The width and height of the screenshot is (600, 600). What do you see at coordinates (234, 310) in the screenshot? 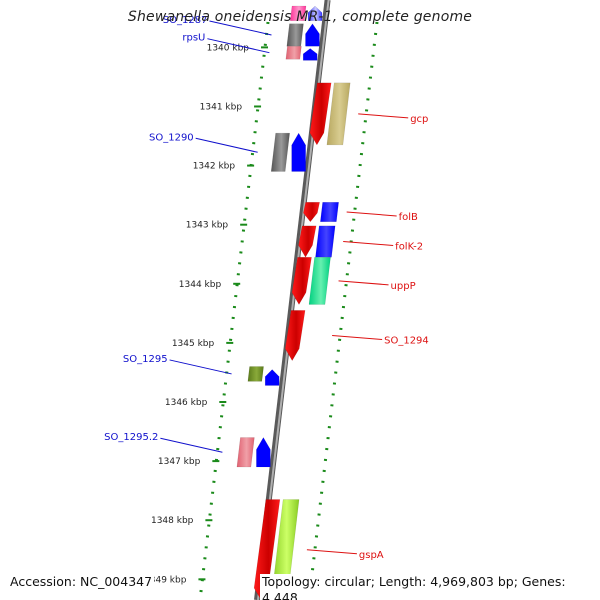
I see `track-boundary-left` at bounding box center [234, 310].